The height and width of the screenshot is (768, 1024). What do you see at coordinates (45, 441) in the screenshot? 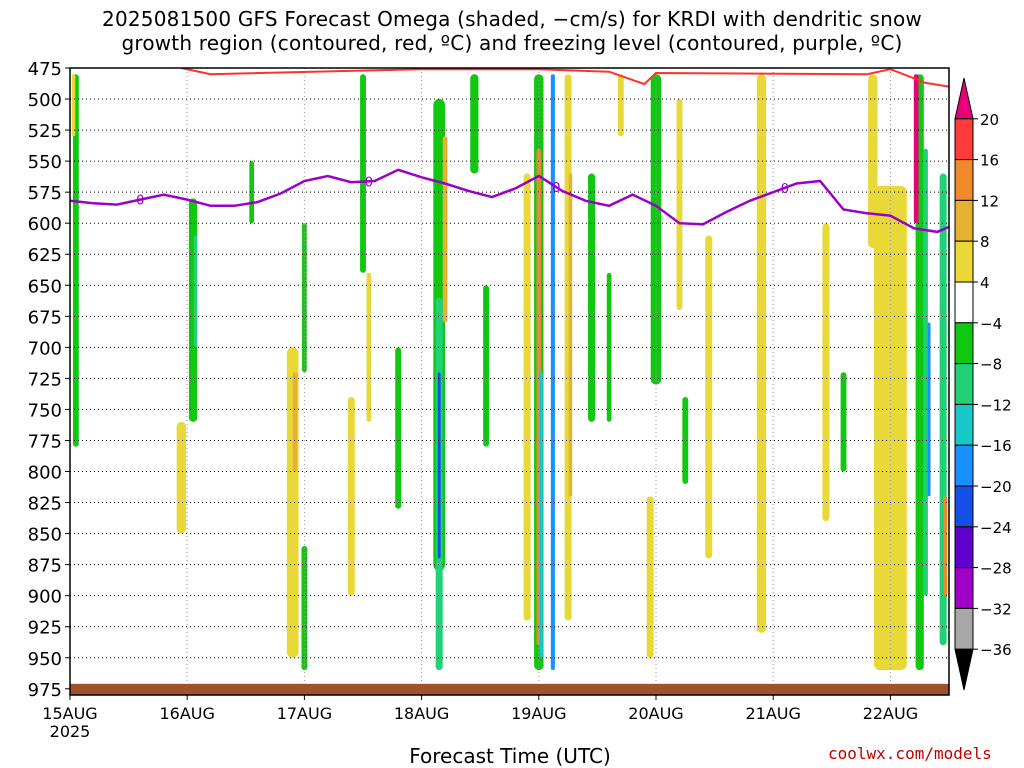
I see `y-tick-label: 775` at bounding box center [45, 441].